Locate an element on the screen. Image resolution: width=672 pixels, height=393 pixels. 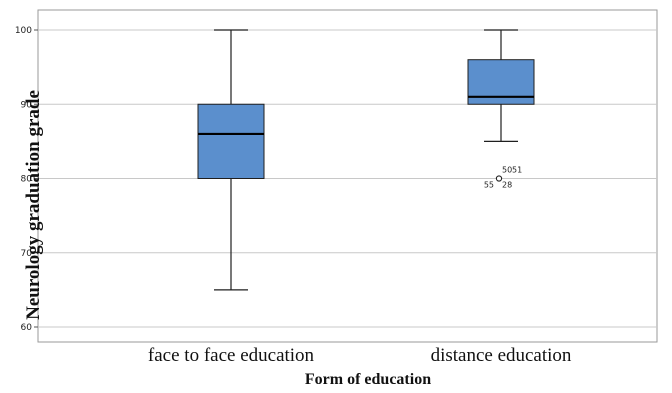
outlier-label: 50 is located at coordinates (507, 170).